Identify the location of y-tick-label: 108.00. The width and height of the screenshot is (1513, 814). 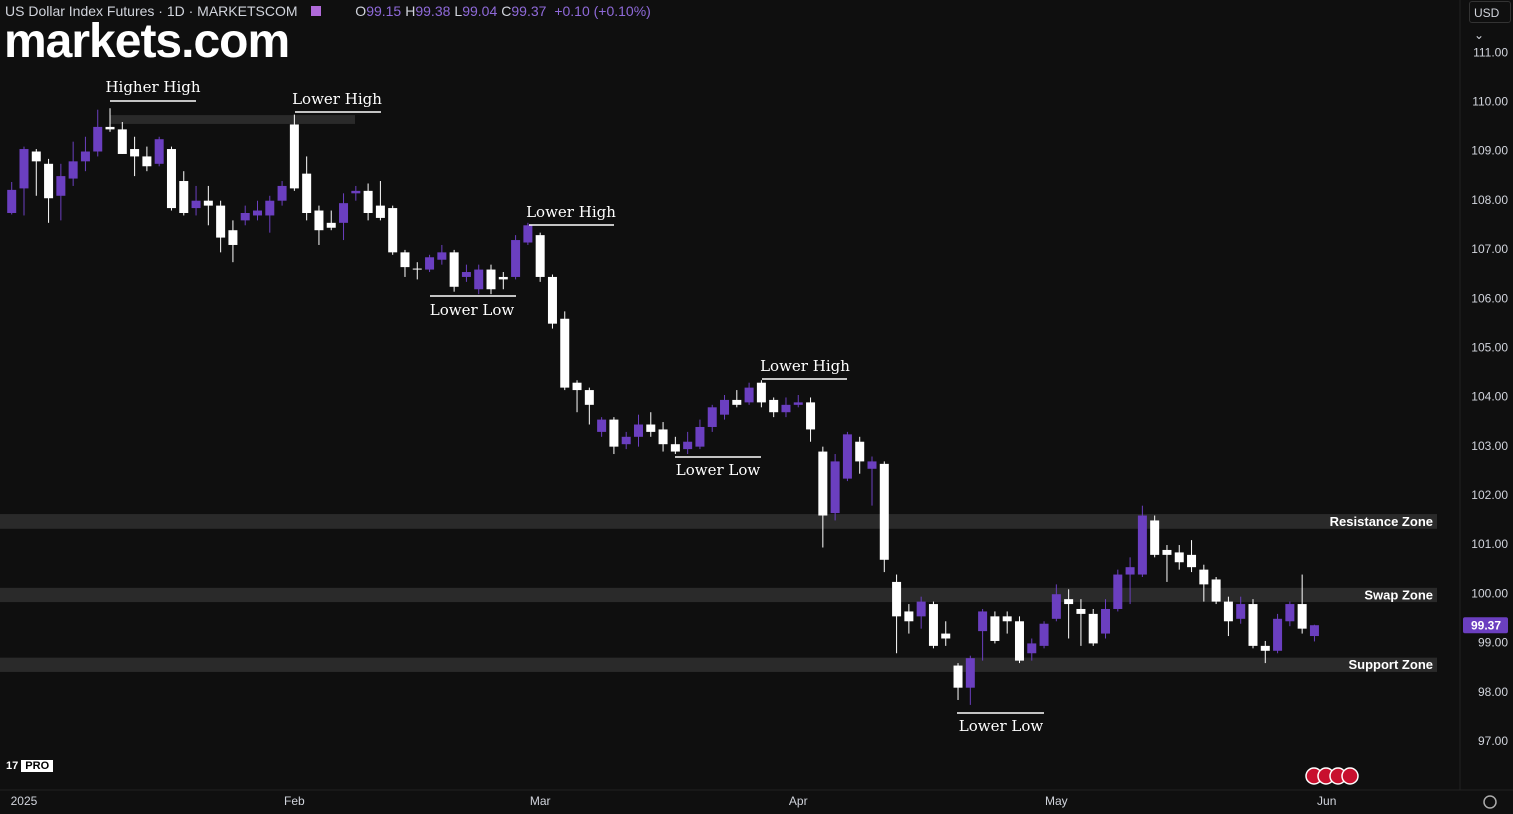
(1489, 200).